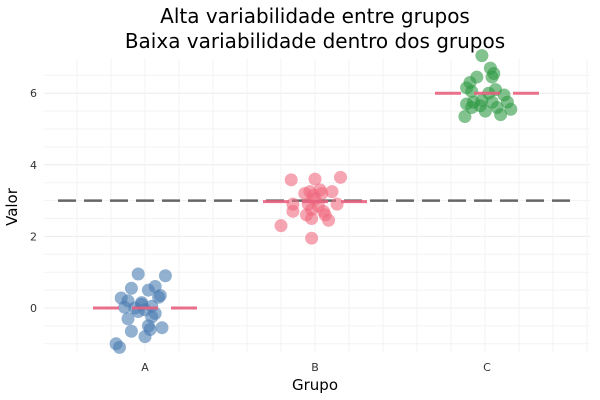  Describe the element at coordinates (12, 206) in the screenshot. I see `y-axis-label: Valor` at that location.